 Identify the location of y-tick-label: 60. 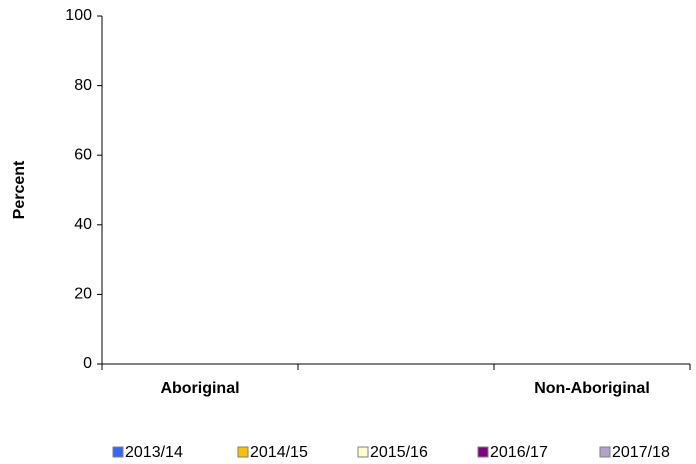
(83, 154).